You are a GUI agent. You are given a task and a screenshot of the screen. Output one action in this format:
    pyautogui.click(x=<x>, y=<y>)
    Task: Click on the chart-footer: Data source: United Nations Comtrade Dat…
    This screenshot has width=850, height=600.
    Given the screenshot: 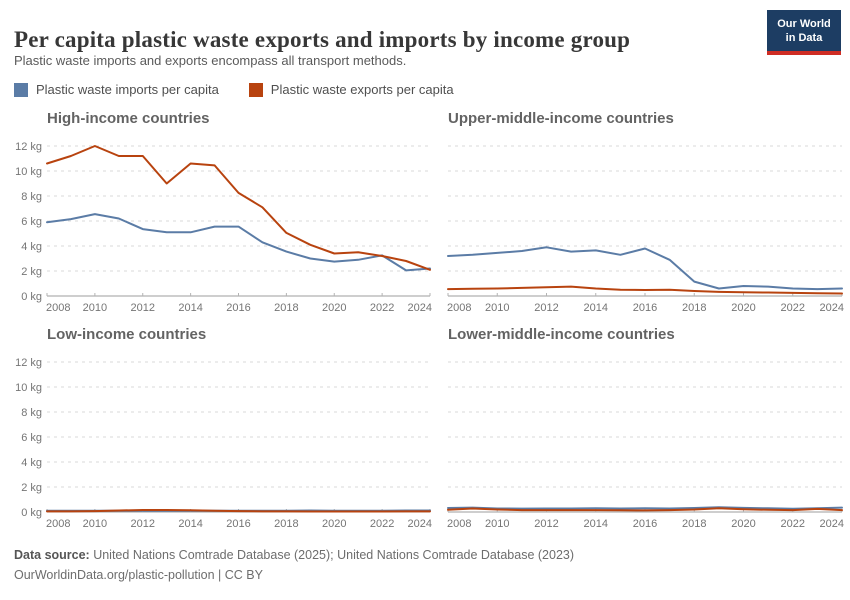 What is the action you would take?
    pyautogui.click(x=294, y=565)
    